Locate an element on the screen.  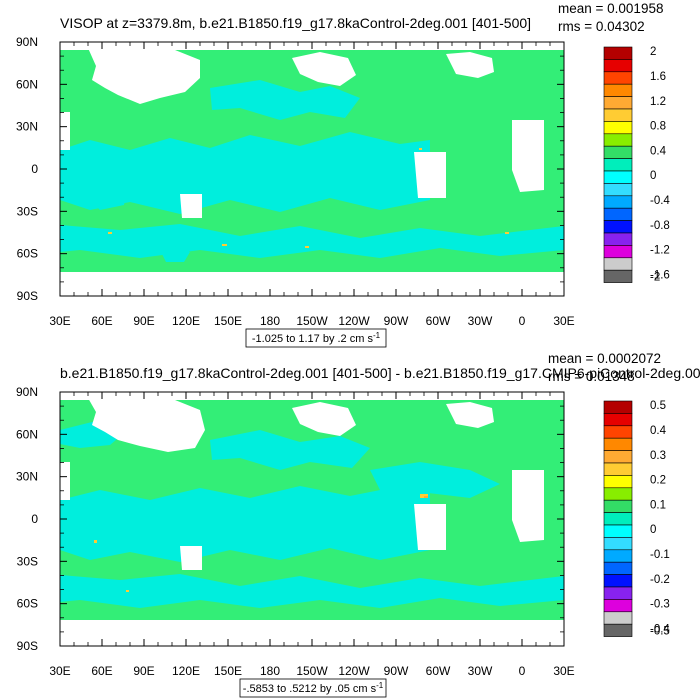
panel-2-contour-box is located at coordinates (313, 688).